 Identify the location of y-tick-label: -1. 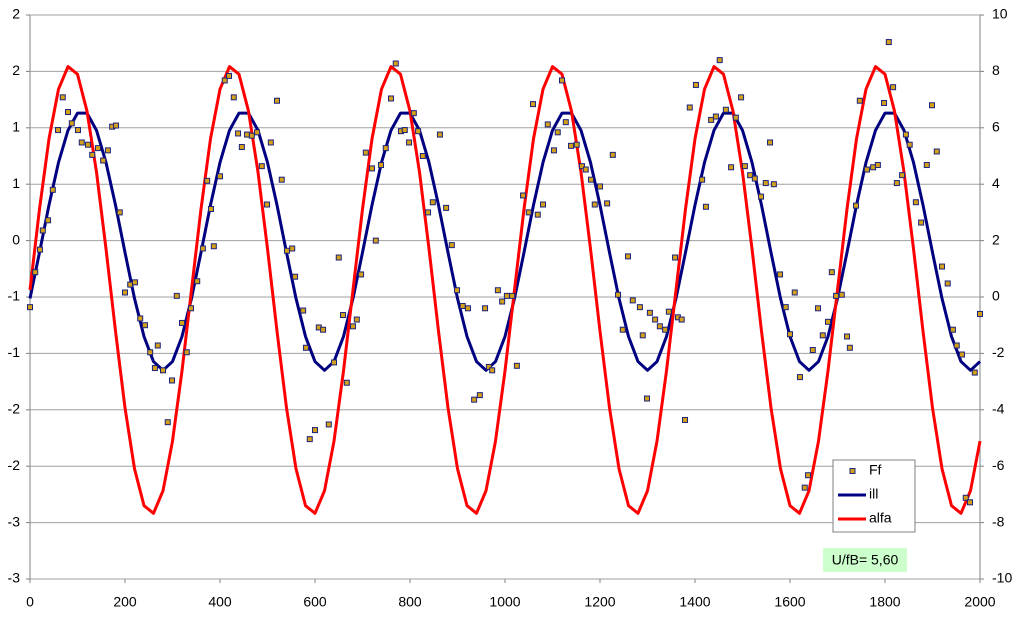
(14, 352).